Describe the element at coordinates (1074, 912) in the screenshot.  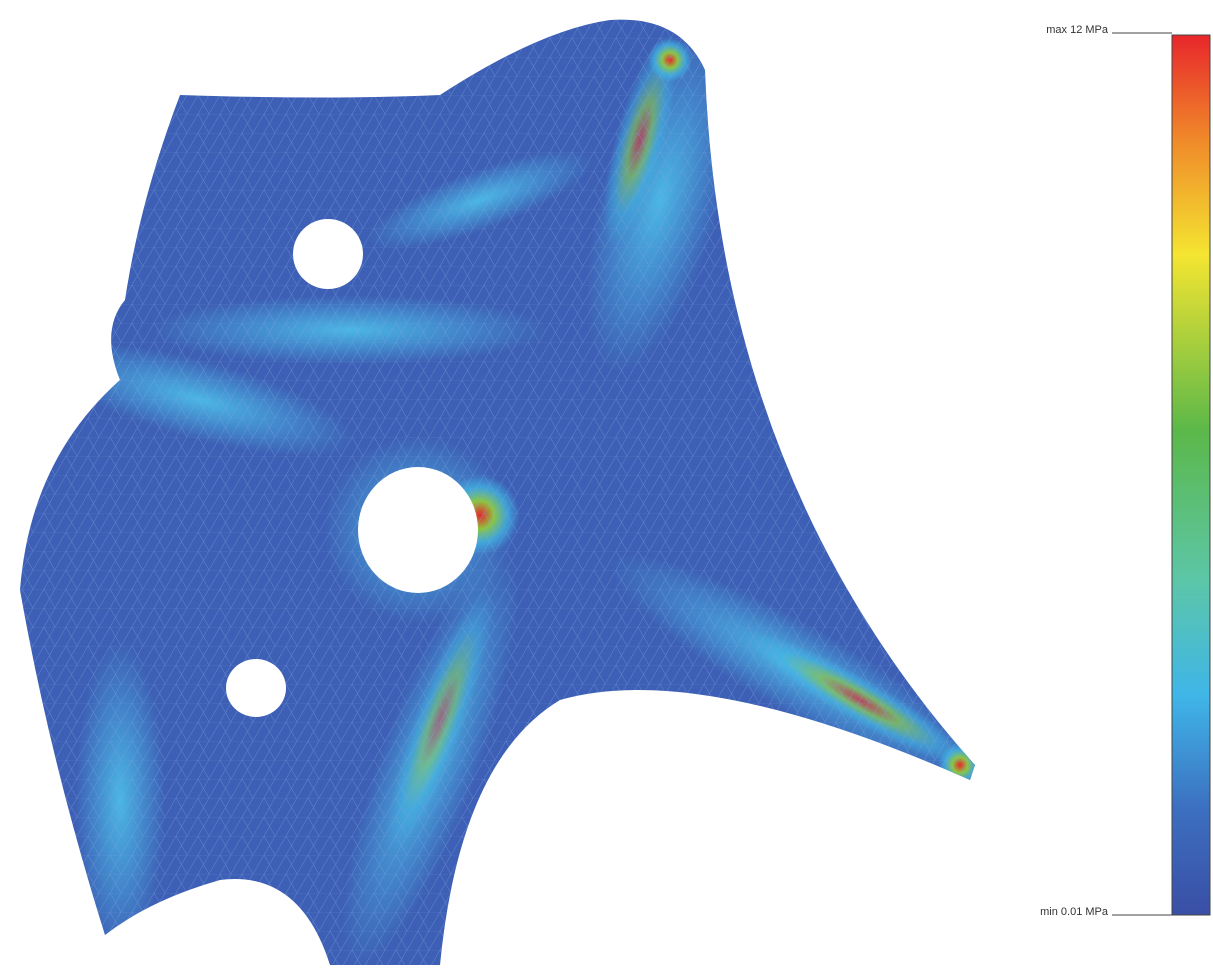
I see `min-label: min 0.01 MPa` at that location.